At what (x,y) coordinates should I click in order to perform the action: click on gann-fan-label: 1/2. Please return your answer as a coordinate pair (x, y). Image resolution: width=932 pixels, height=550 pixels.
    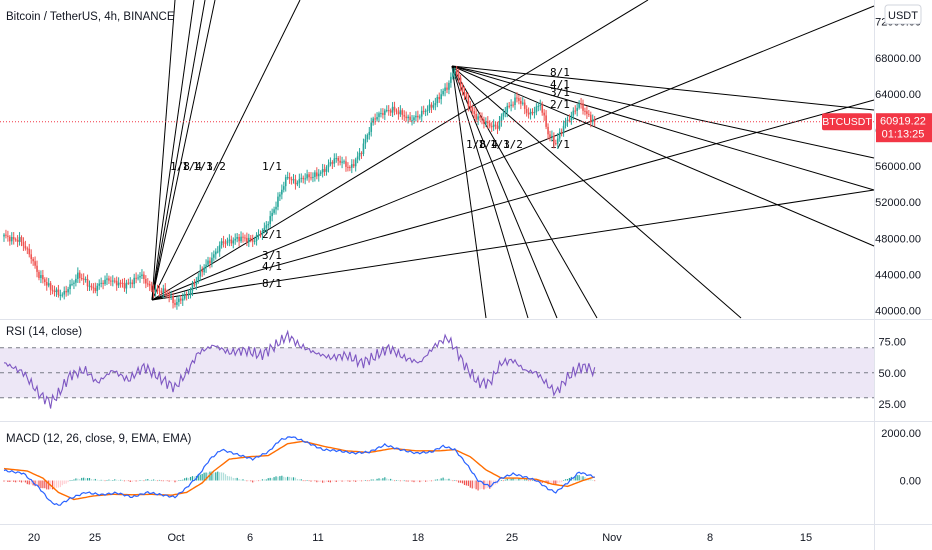
    Looking at the image, I should click on (216, 166).